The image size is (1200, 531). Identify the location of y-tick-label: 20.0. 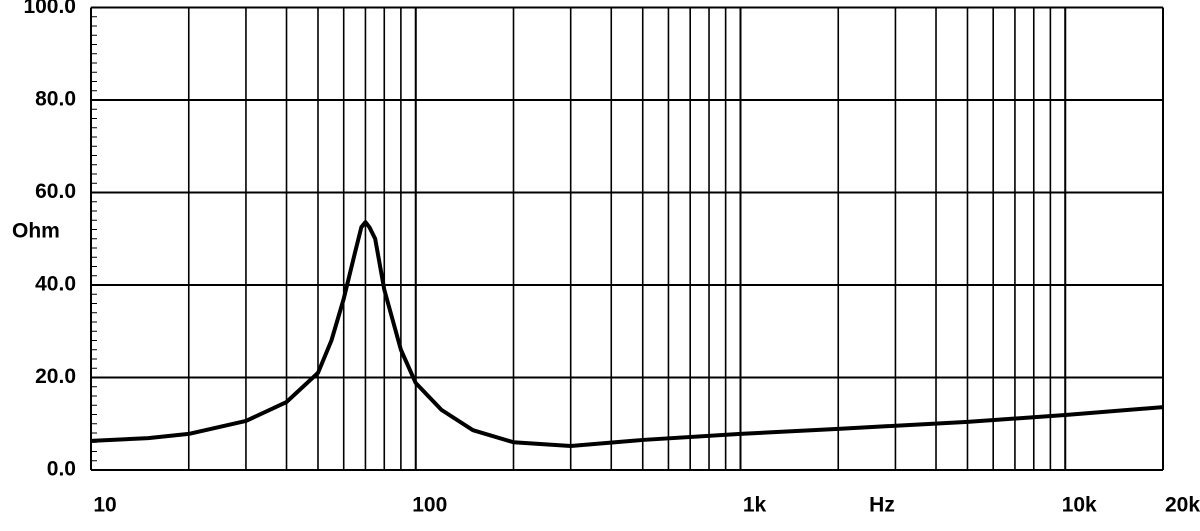
(55, 376).